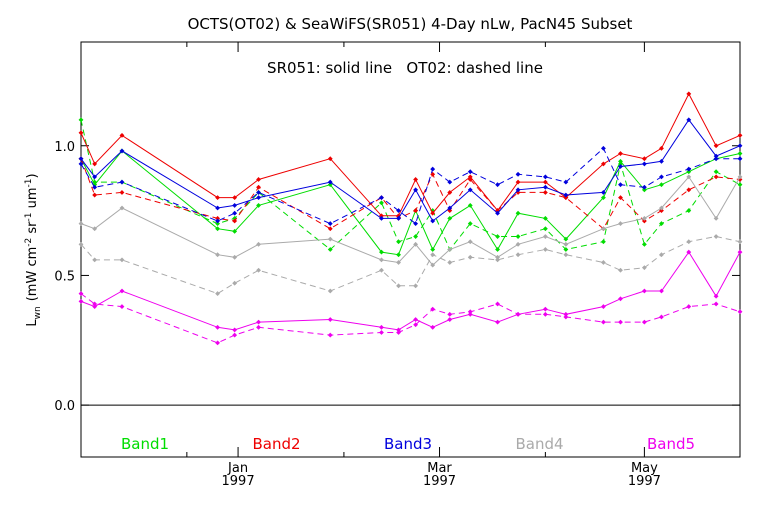  Describe the element at coordinates (410, 194) in the screenshot. I see `series-line-band2-dashed` at that location.